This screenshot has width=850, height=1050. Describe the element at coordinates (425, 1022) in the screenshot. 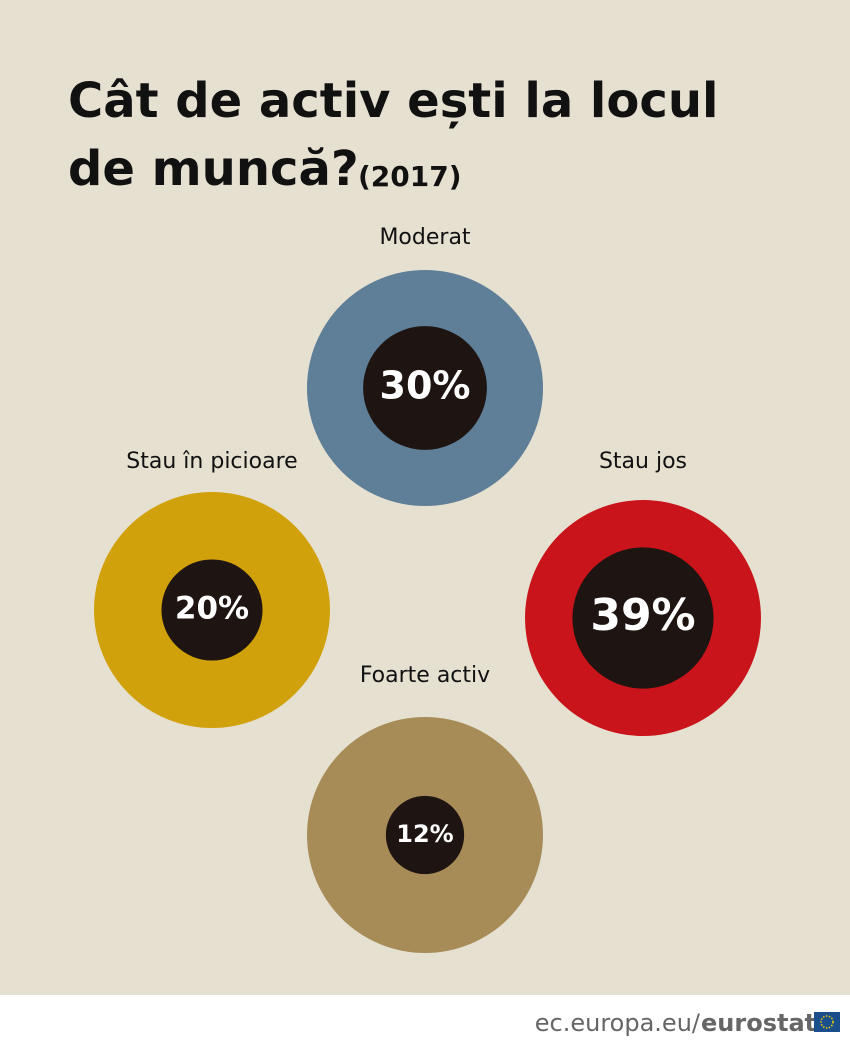

I see `footer` at that location.